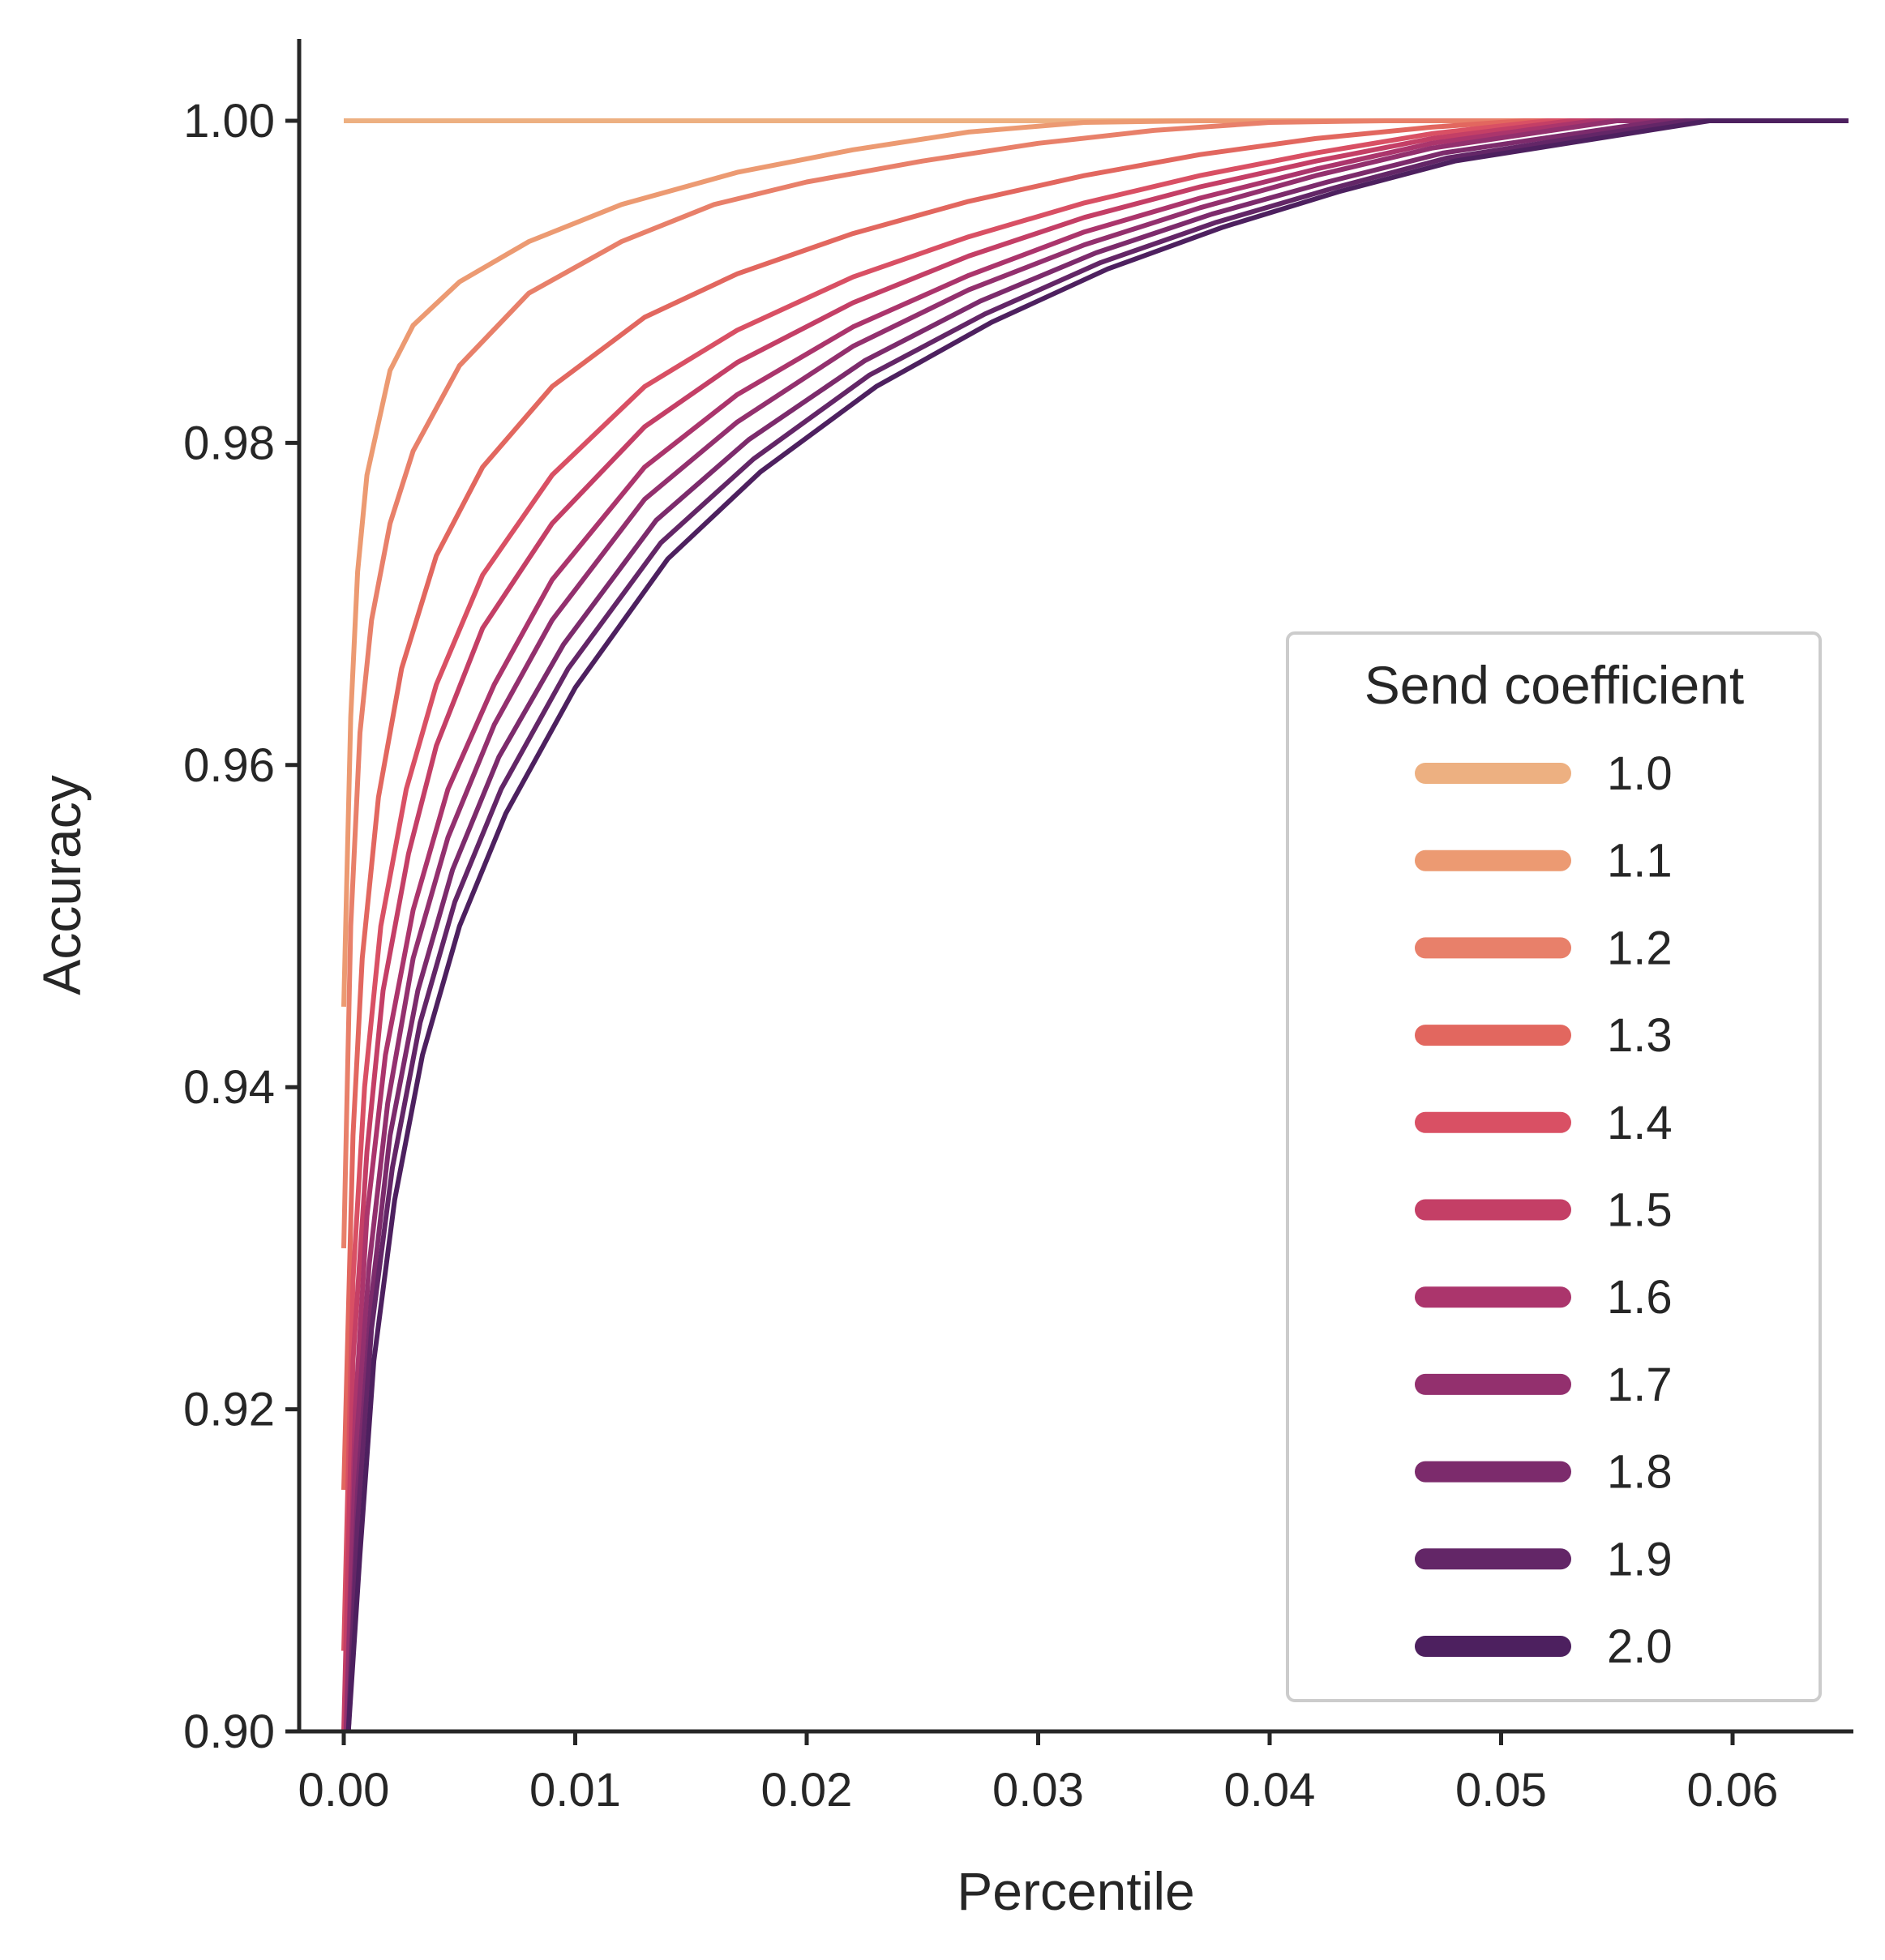 Image resolution: width=1885 pixels, height=1960 pixels. What do you see at coordinates (229, 1087) in the screenshot?
I see `y-tick-label: 0.94` at bounding box center [229, 1087].